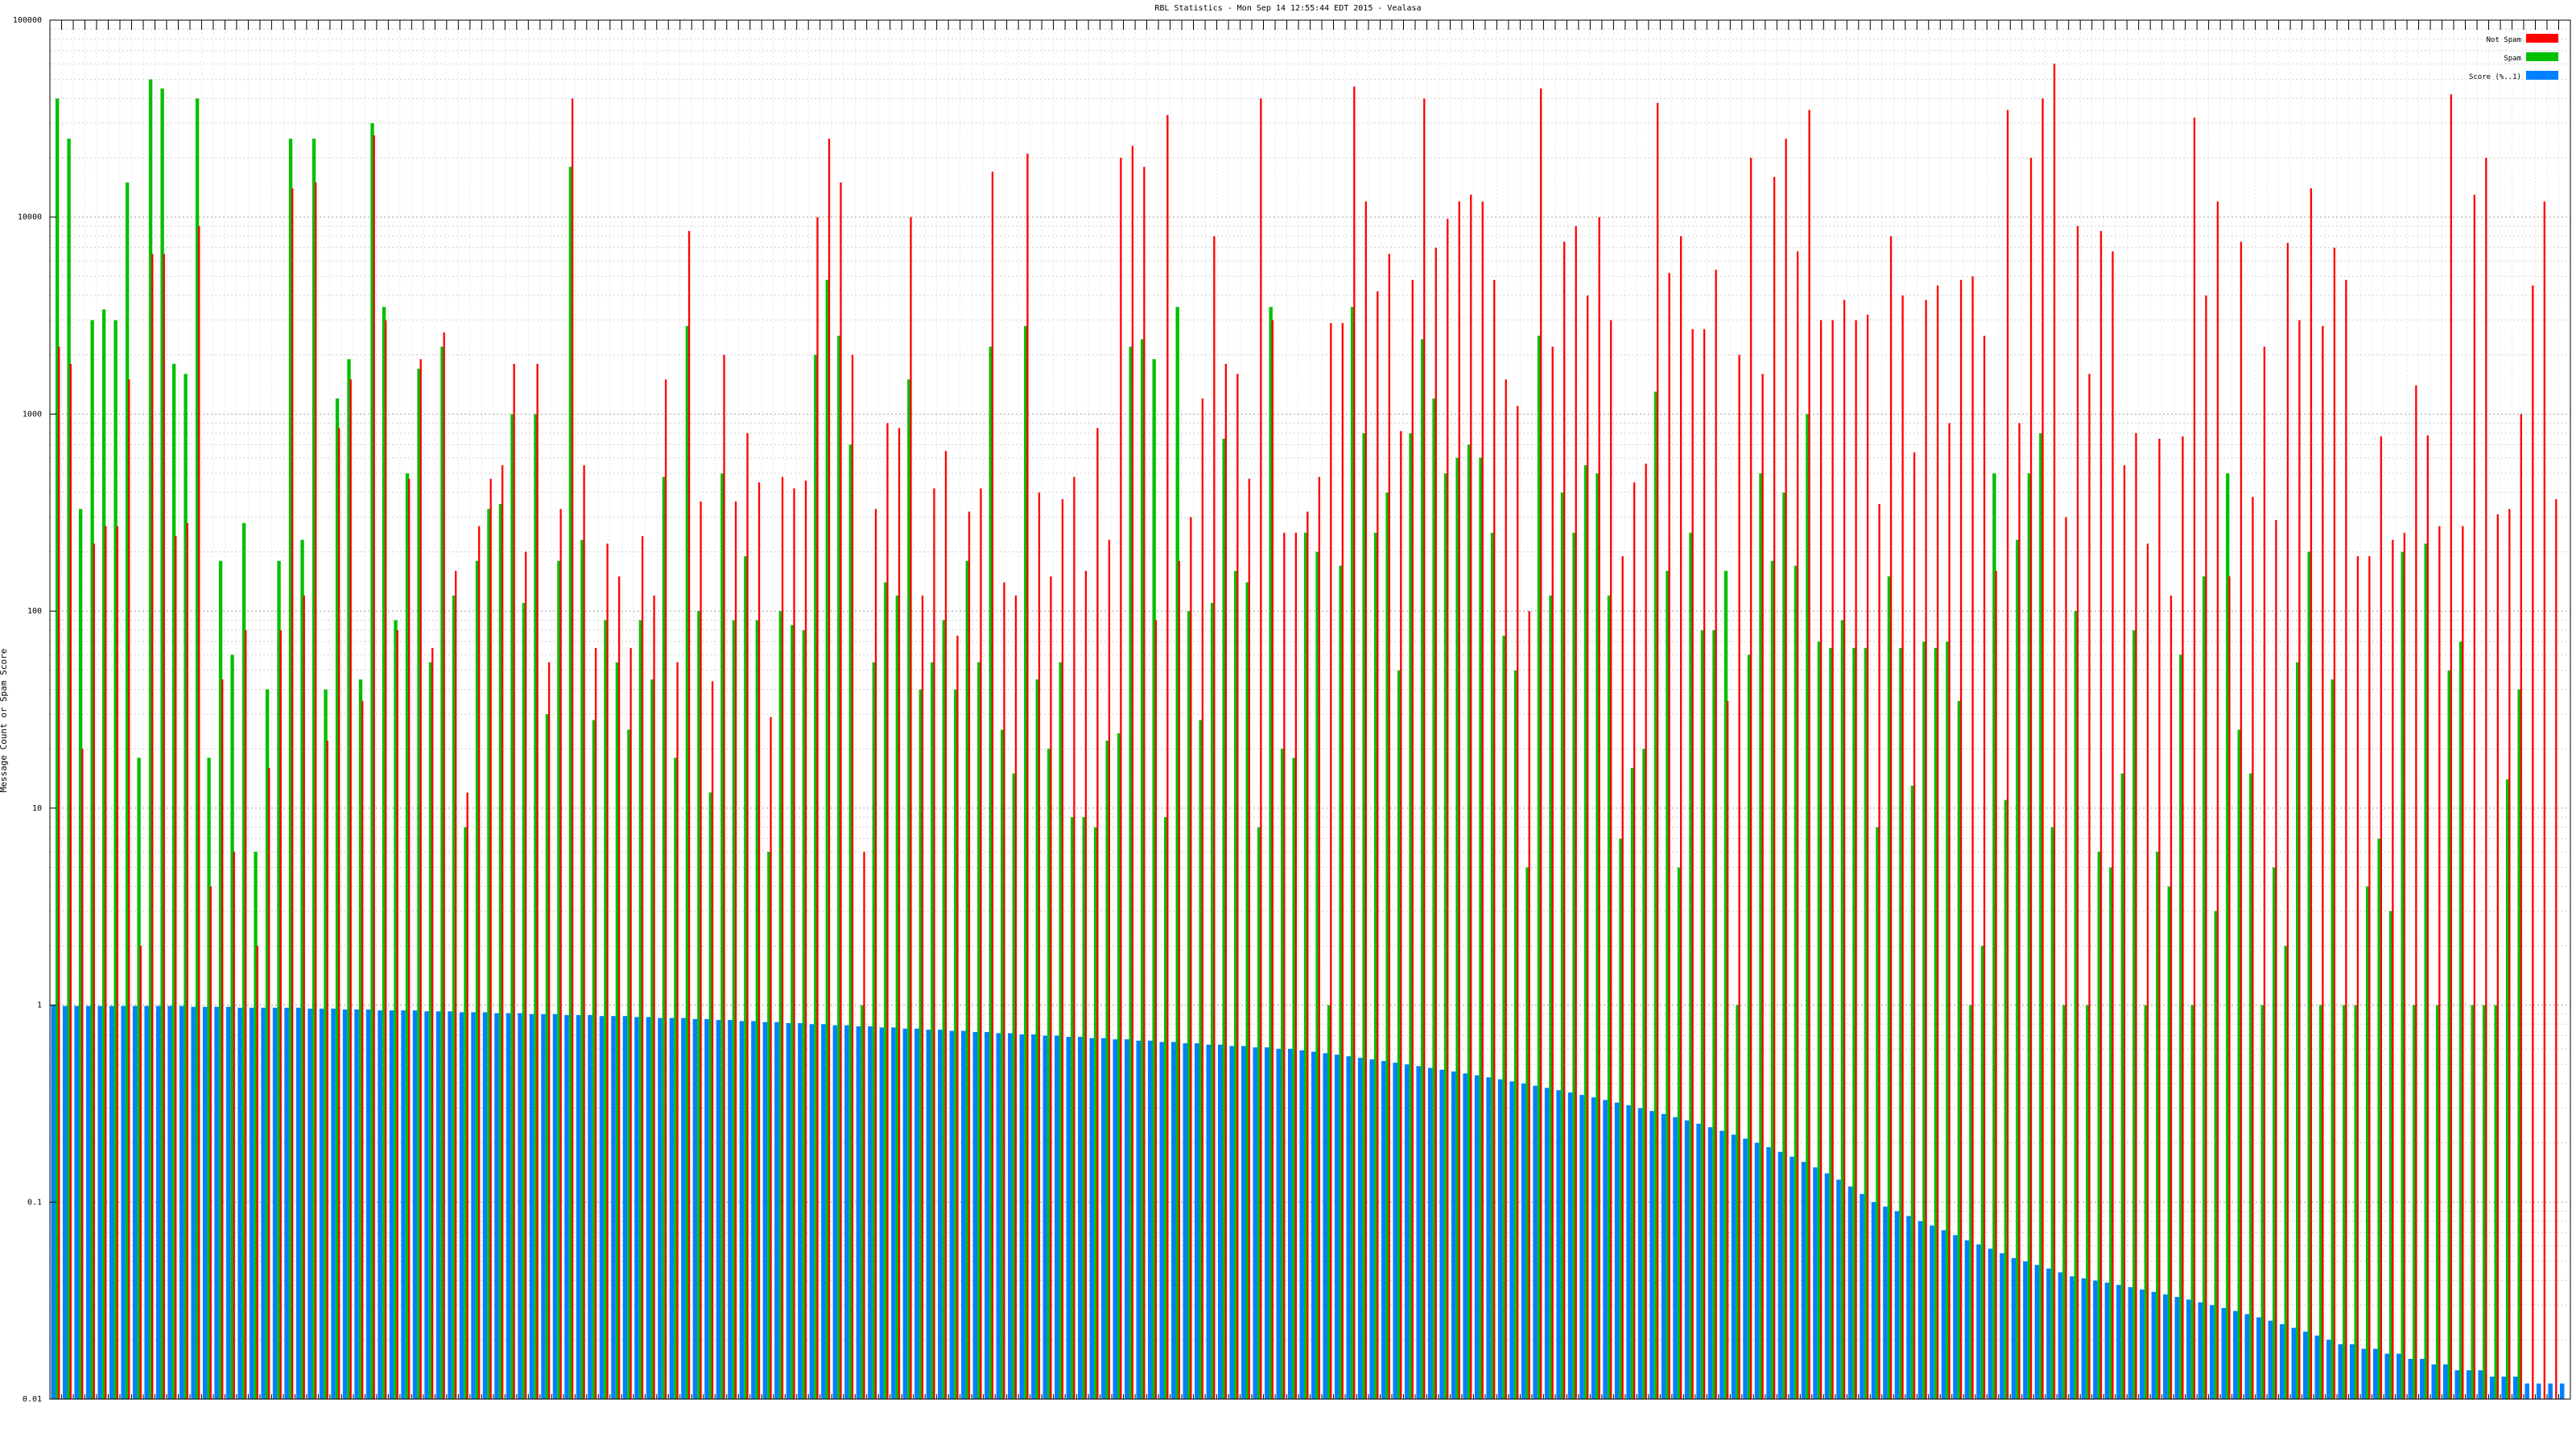 This screenshot has width=2576, height=1449. Describe the element at coordinates (2542, 38) in the screenshot. I see `legend-swatch` at that location.